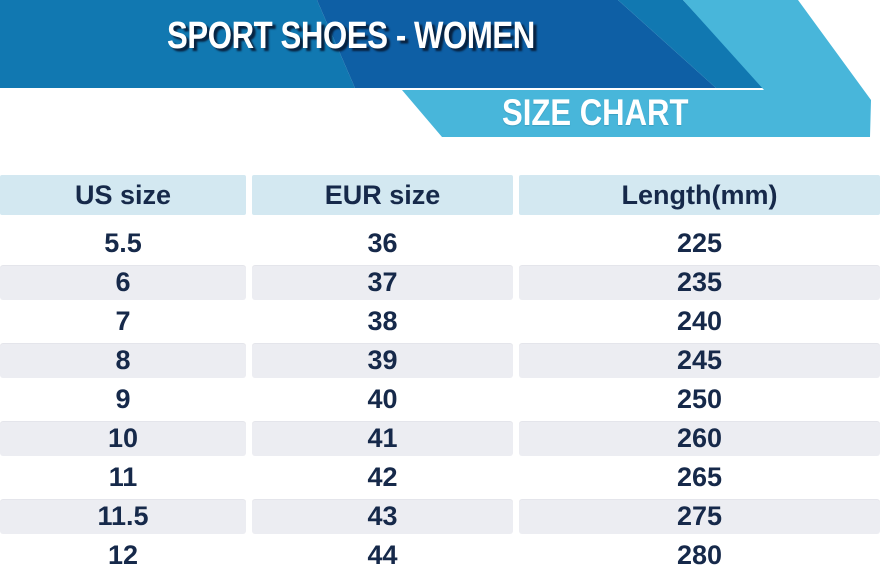 The width and height of the screenshot is (880, 588). I want to click on us-size-cell: 6, so click(123, 282).